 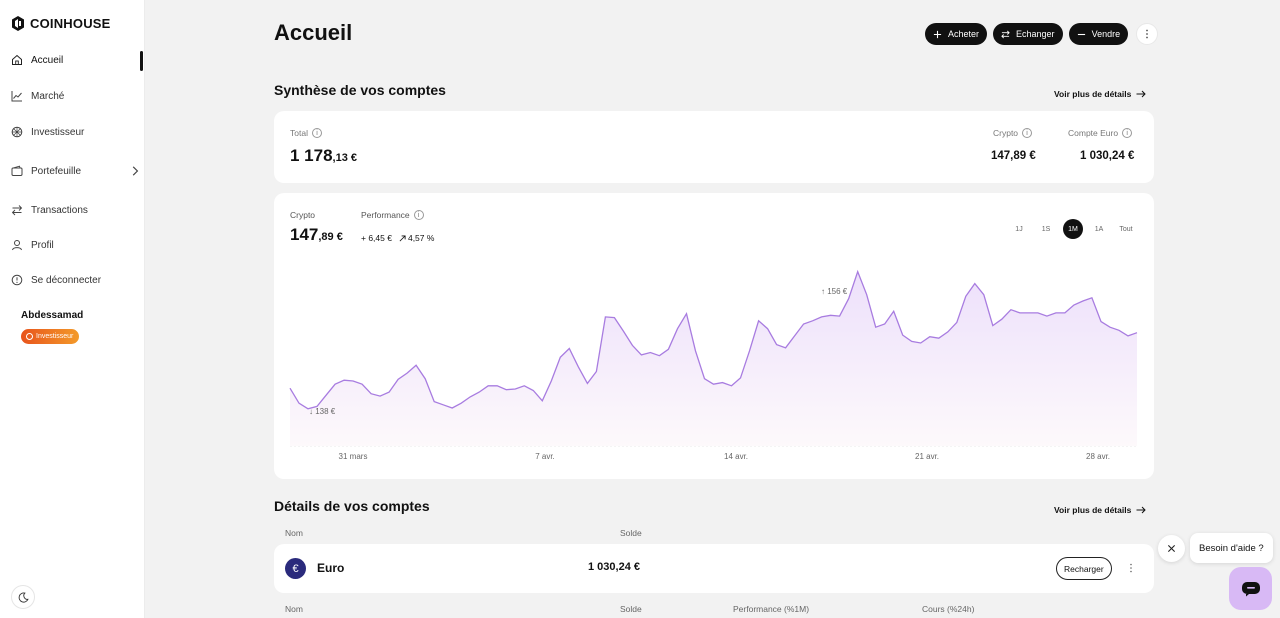 I want to click on buy-button-label: Acheter, so click(x=964, y=34).